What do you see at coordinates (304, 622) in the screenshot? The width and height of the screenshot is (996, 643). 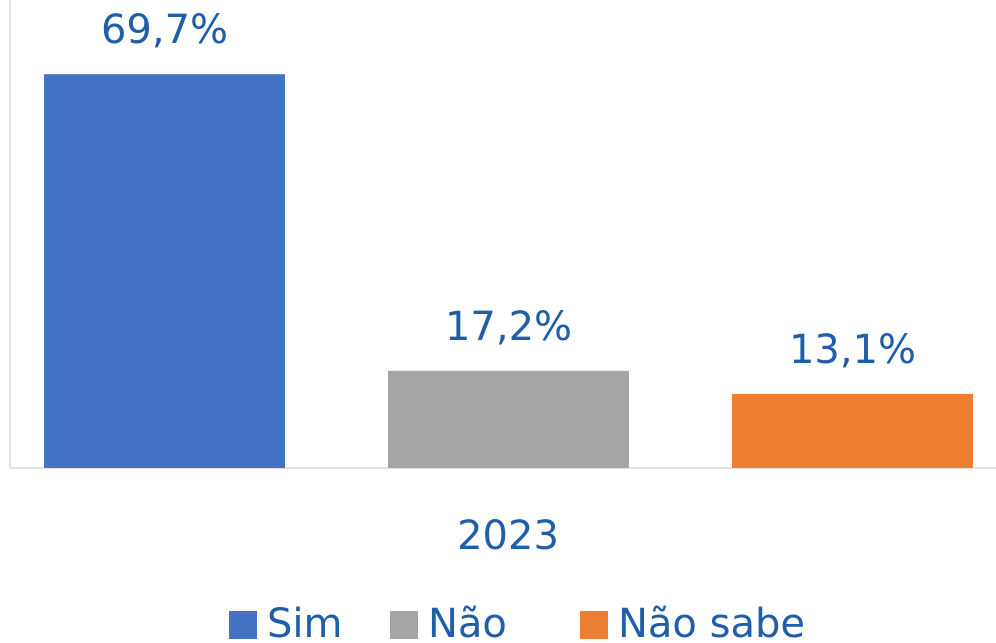 I see `legend-label: Sim` at bounding box center [304, 622].